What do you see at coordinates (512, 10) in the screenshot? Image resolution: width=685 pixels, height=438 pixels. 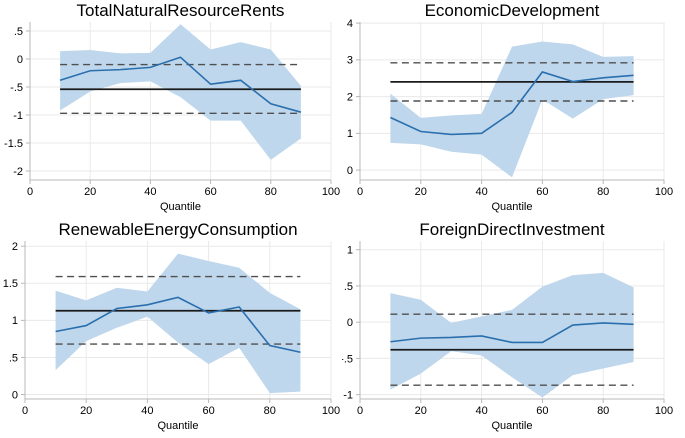 I see `chart-title: EconomicDevelopment` at bounding box center [512, 10].